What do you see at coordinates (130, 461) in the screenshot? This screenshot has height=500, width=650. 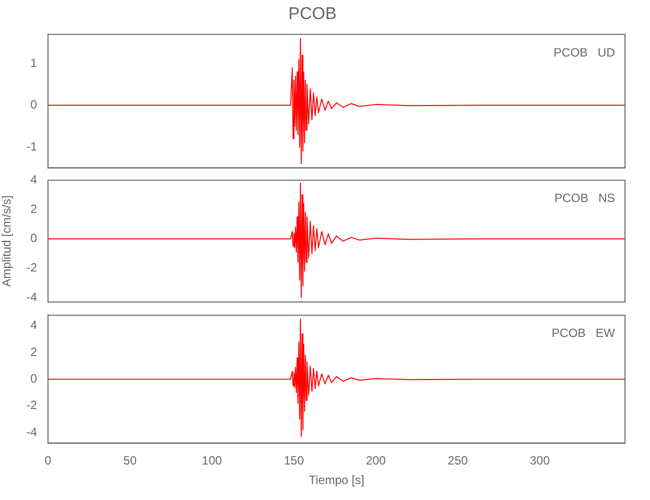 I see `x-tick-label: 50` at bounding box center [130, 461].